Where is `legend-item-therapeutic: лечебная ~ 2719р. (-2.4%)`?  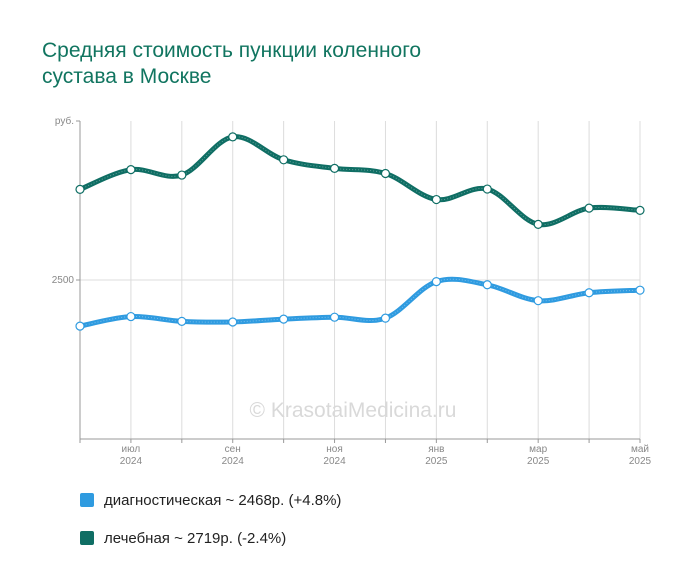 legend-item-therapeutic: лечебная ~ 2719р. (-2.4%) is located at coordinates (210, 538).